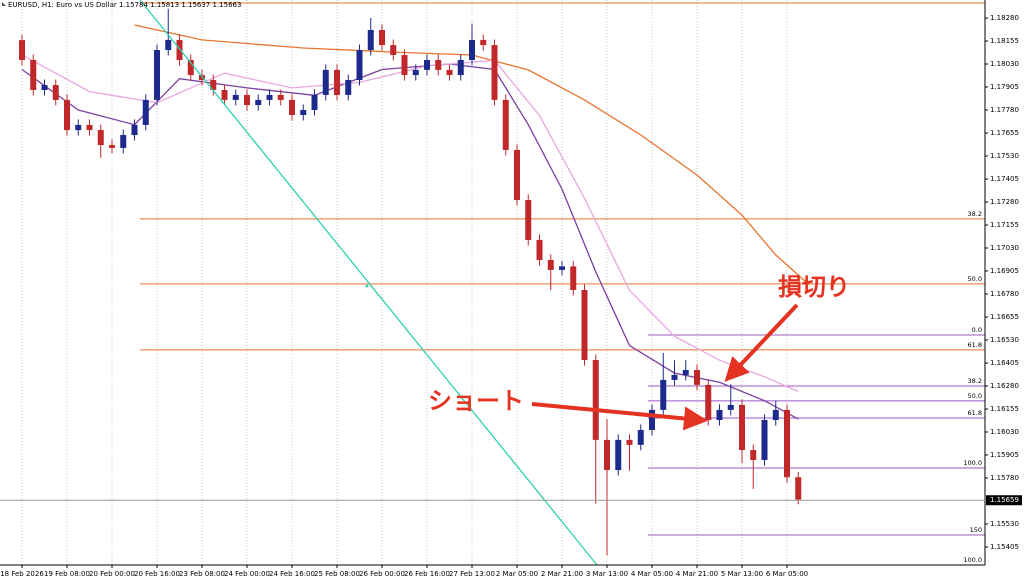 Image resolution: width=1024 pixels, height=580 pixels. I want to click on x-tick-label: 26 Feb 16:00, so click(427, 574).